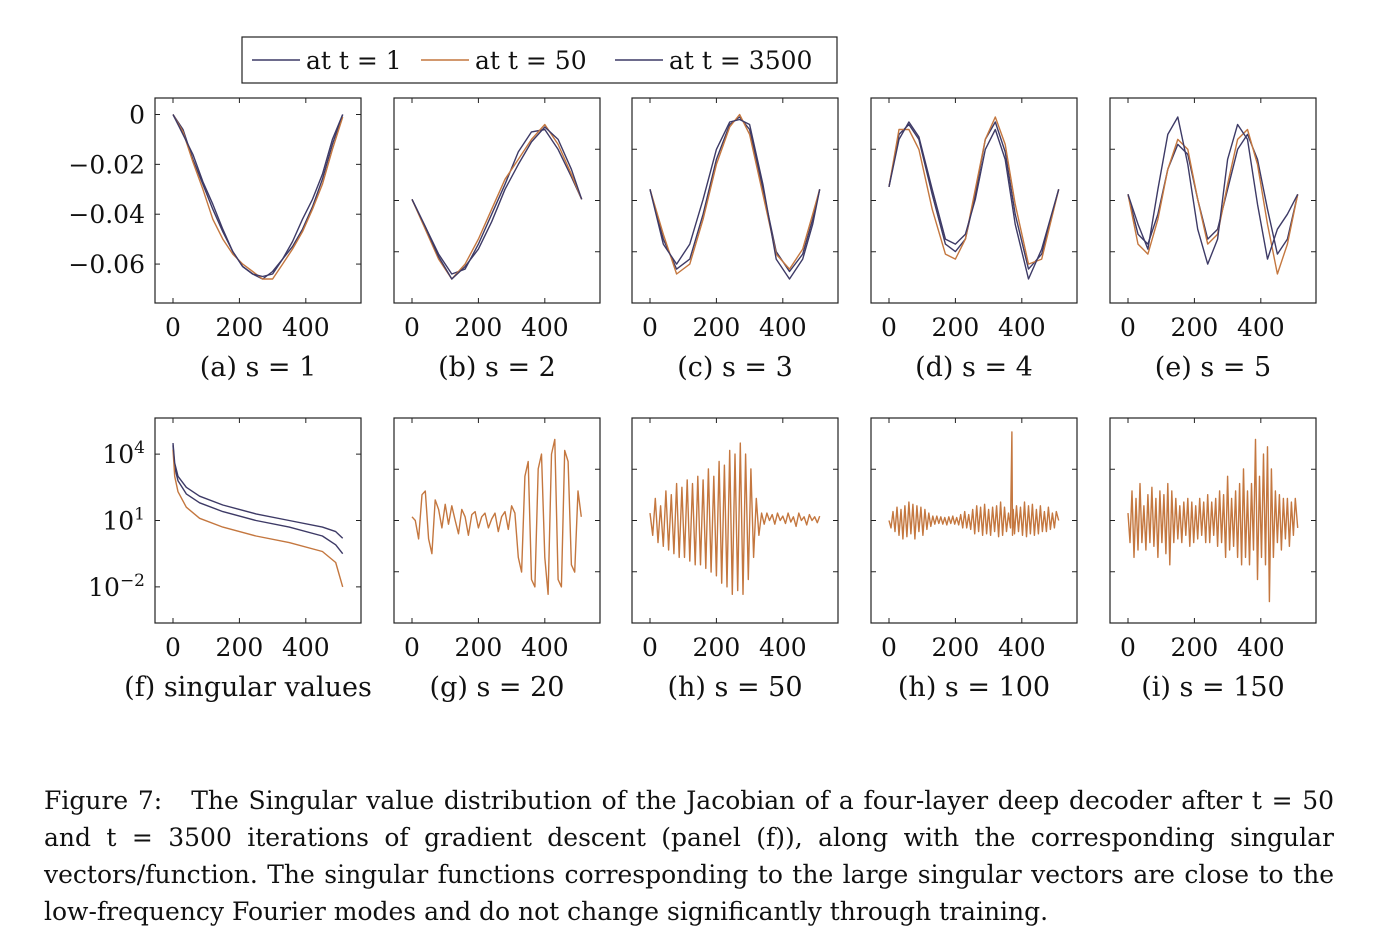 Image resolution: width=1400 pixels, height=944 pixels. I want to click on chart-panel: 0 200 400 (h) s = 50, so click(735, 560).